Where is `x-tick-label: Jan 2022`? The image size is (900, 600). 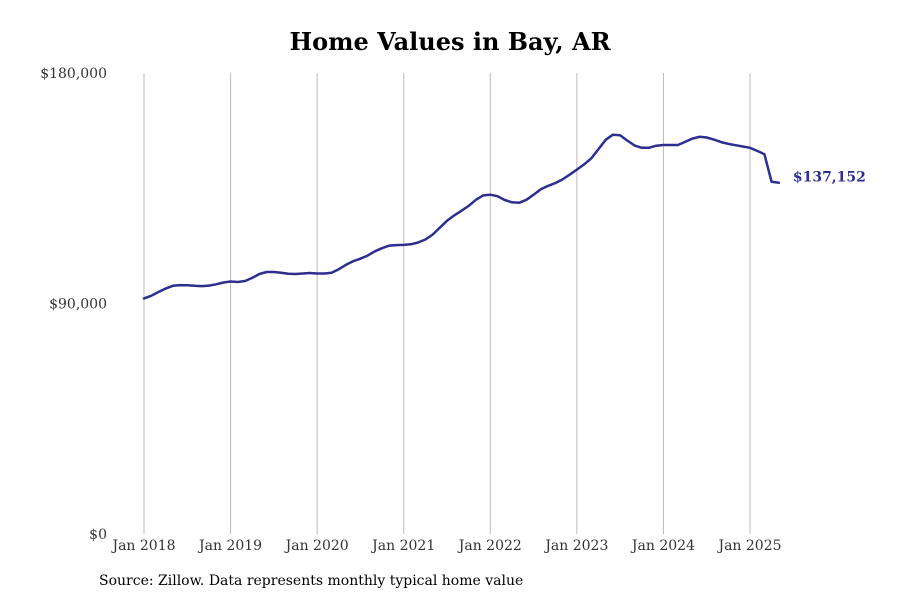
x-tick-label: Jan 2022 is located at coordinates (489, 546).